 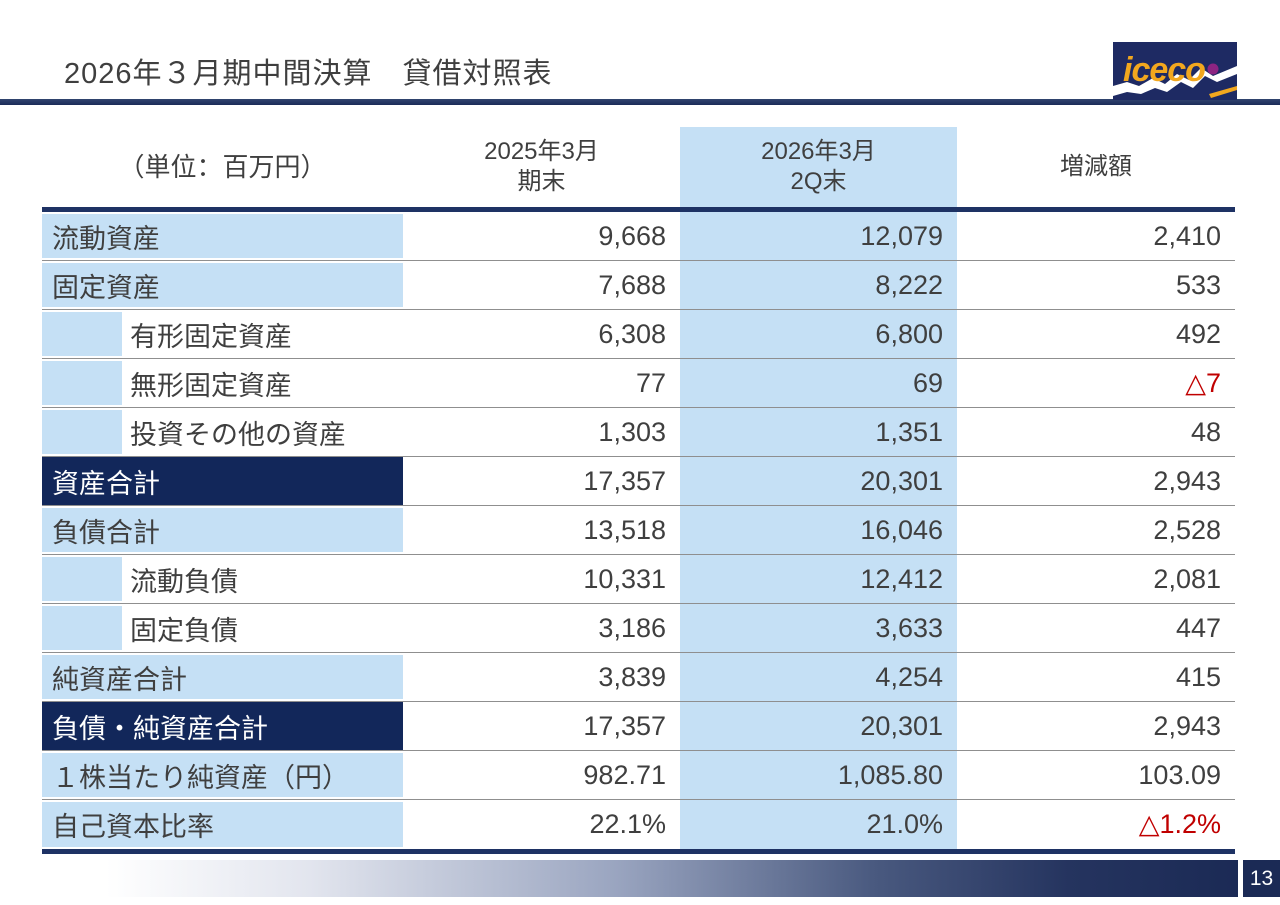 I want to click on table-row: 負債合計 13,518 16,046 2,528, so click(x=638, y=530).